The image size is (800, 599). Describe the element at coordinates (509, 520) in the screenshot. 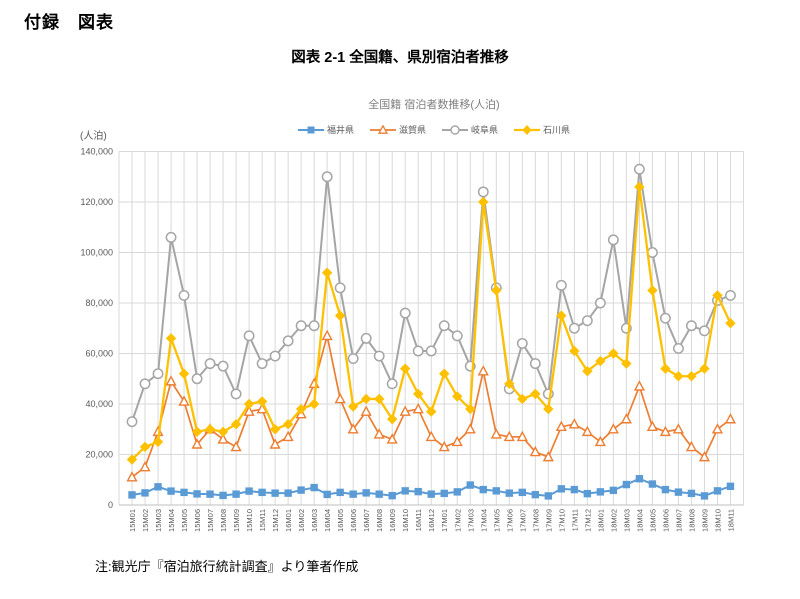

I see `x-axis-tick-label: 17M06` at that location.